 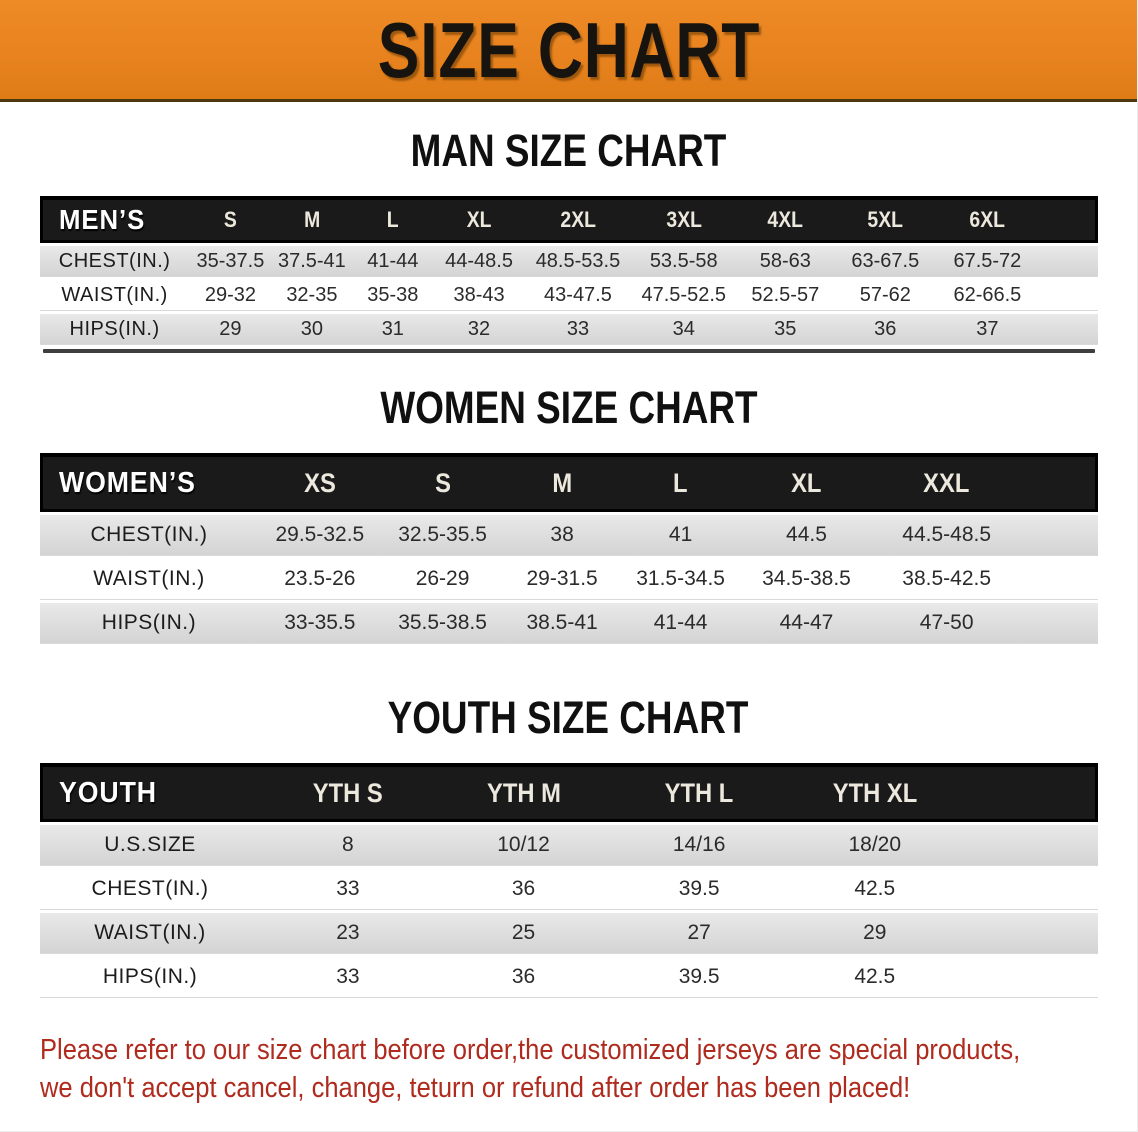 I want to click on table-cell: 30, so click(x=312, y=329).